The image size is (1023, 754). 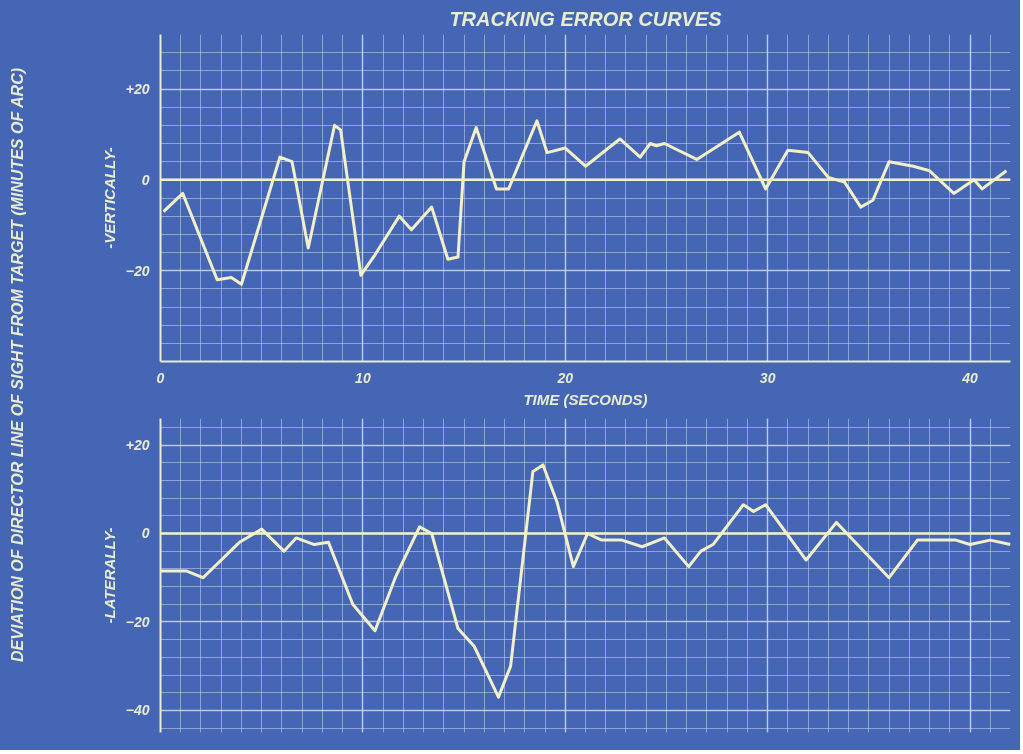 I want to click on x-tick-label: 10, so click(x=363, y=377).